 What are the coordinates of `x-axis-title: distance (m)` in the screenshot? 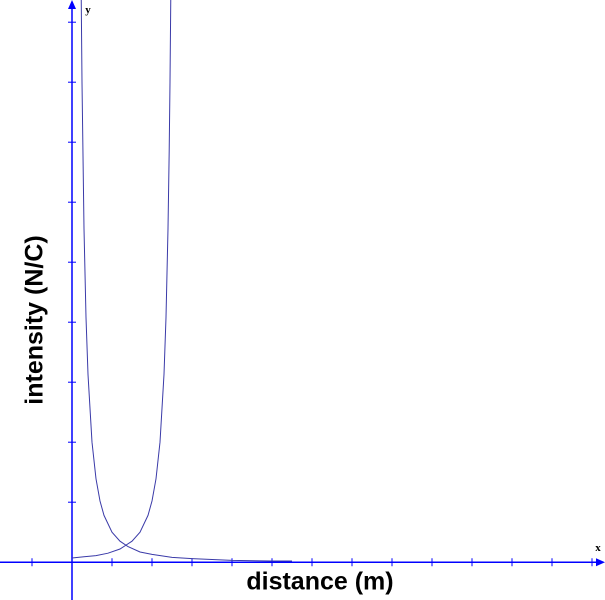 It's located at (319, 582).